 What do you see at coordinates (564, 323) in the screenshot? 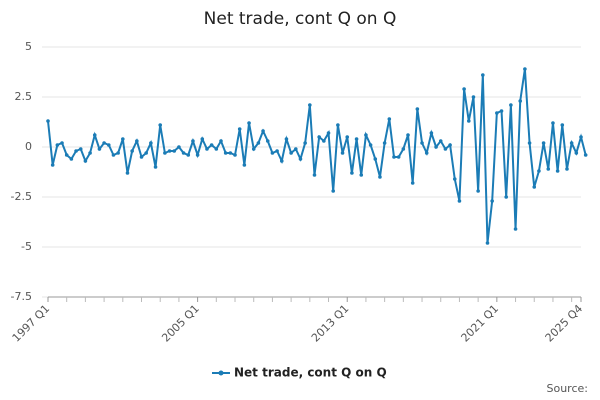
I see `x-tick-label: 2025 Q4` at bounding box center [564, 323].